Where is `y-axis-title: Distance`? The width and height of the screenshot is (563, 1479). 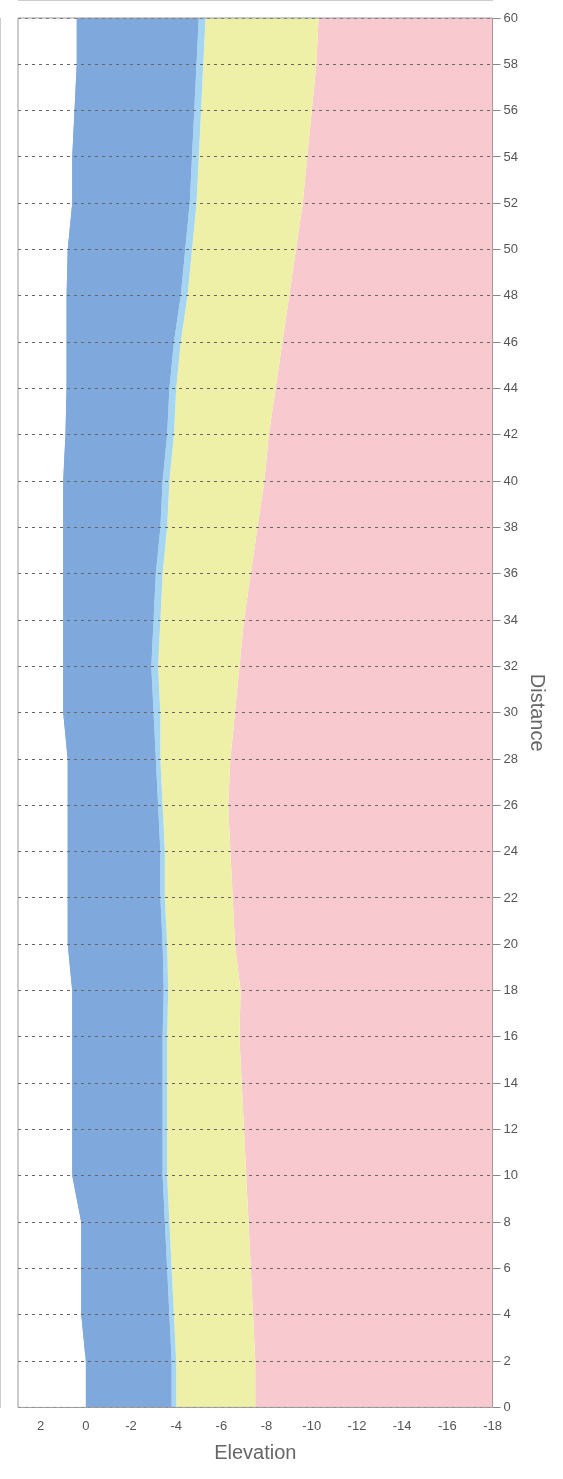
y-axis-title: Distance is located at coordinates (538, 712).